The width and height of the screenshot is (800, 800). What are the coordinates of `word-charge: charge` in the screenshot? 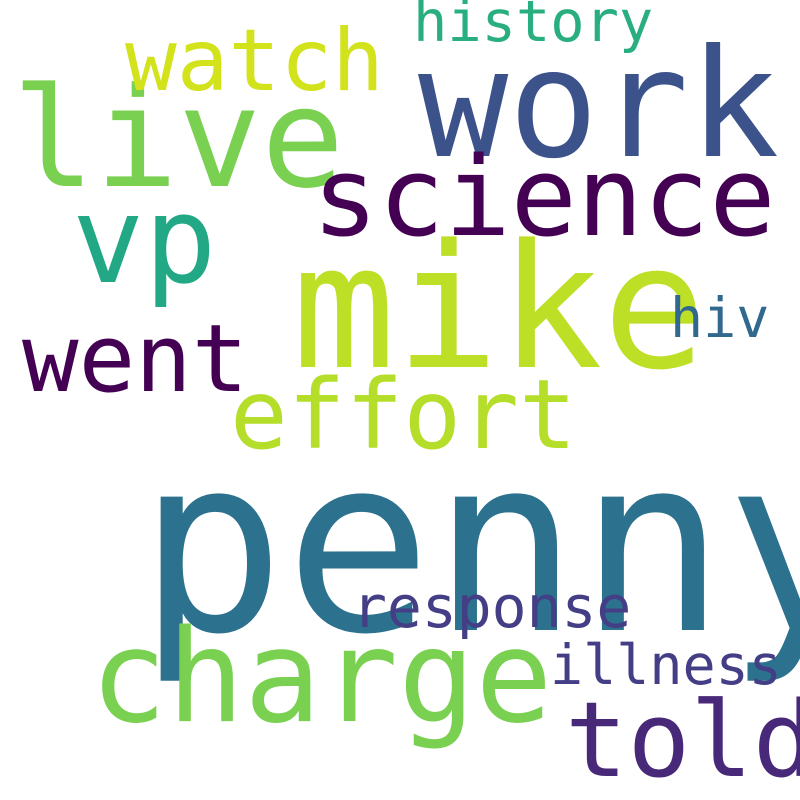 It's located at (321, 677).